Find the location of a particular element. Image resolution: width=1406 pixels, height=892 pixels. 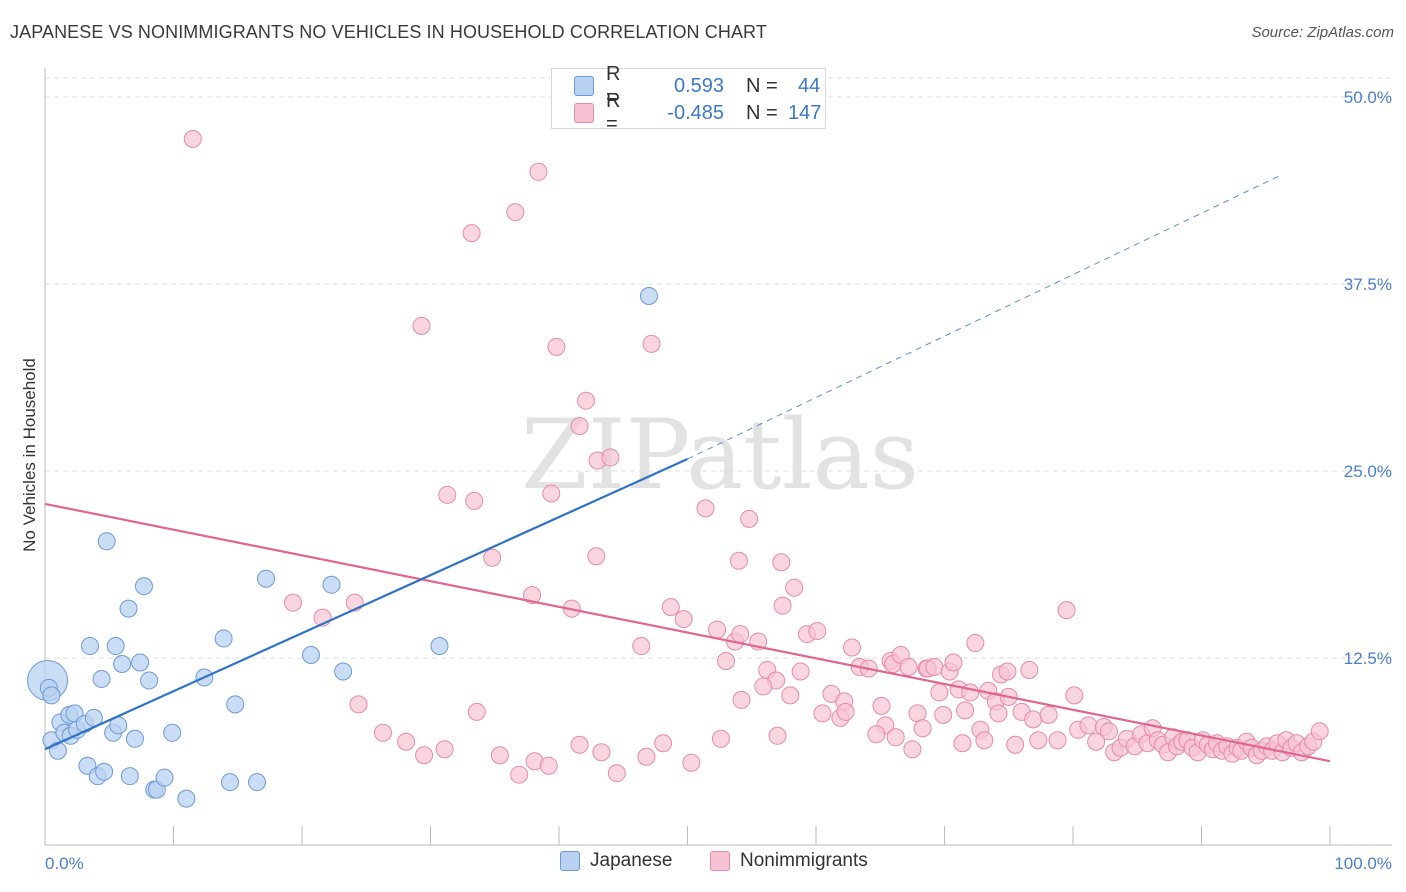

r-value-japanese: 0.593 is located at coordinates (698, 85).